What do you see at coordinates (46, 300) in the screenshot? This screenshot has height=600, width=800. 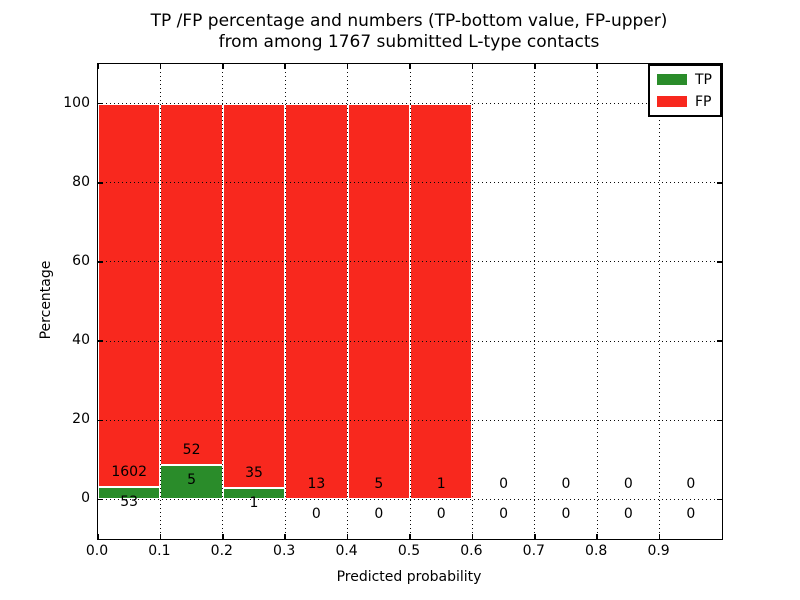 I see `y-axis-label: Percentage` at bounding box center [46, 300].